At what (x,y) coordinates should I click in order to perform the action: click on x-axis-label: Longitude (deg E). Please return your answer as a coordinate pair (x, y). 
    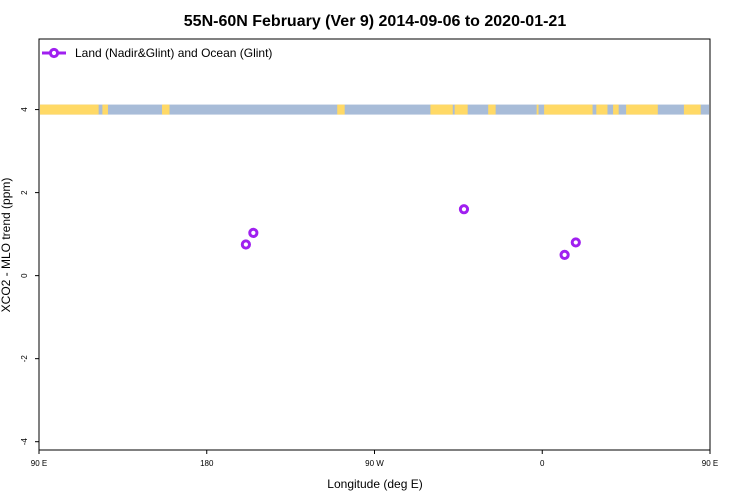
    Looking at the image, I should click on (374, 484).